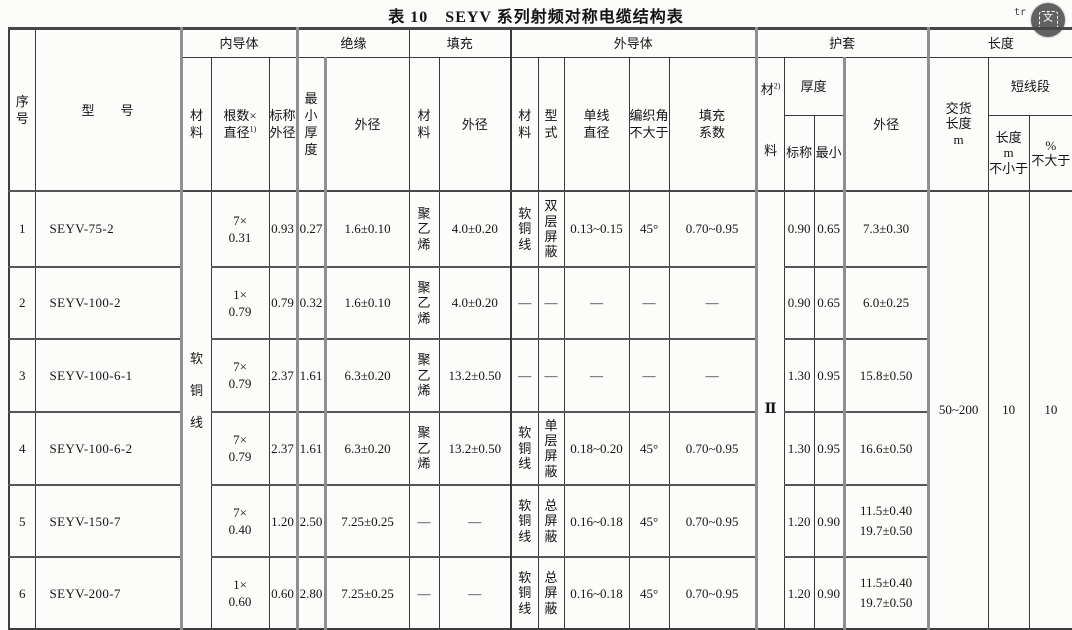 The image size is (1072, 630). What do you see at coordinates (310, 229) in the screenshot?
I see `cell-min-thickness: 0.27` at bounding box center [310, 229].